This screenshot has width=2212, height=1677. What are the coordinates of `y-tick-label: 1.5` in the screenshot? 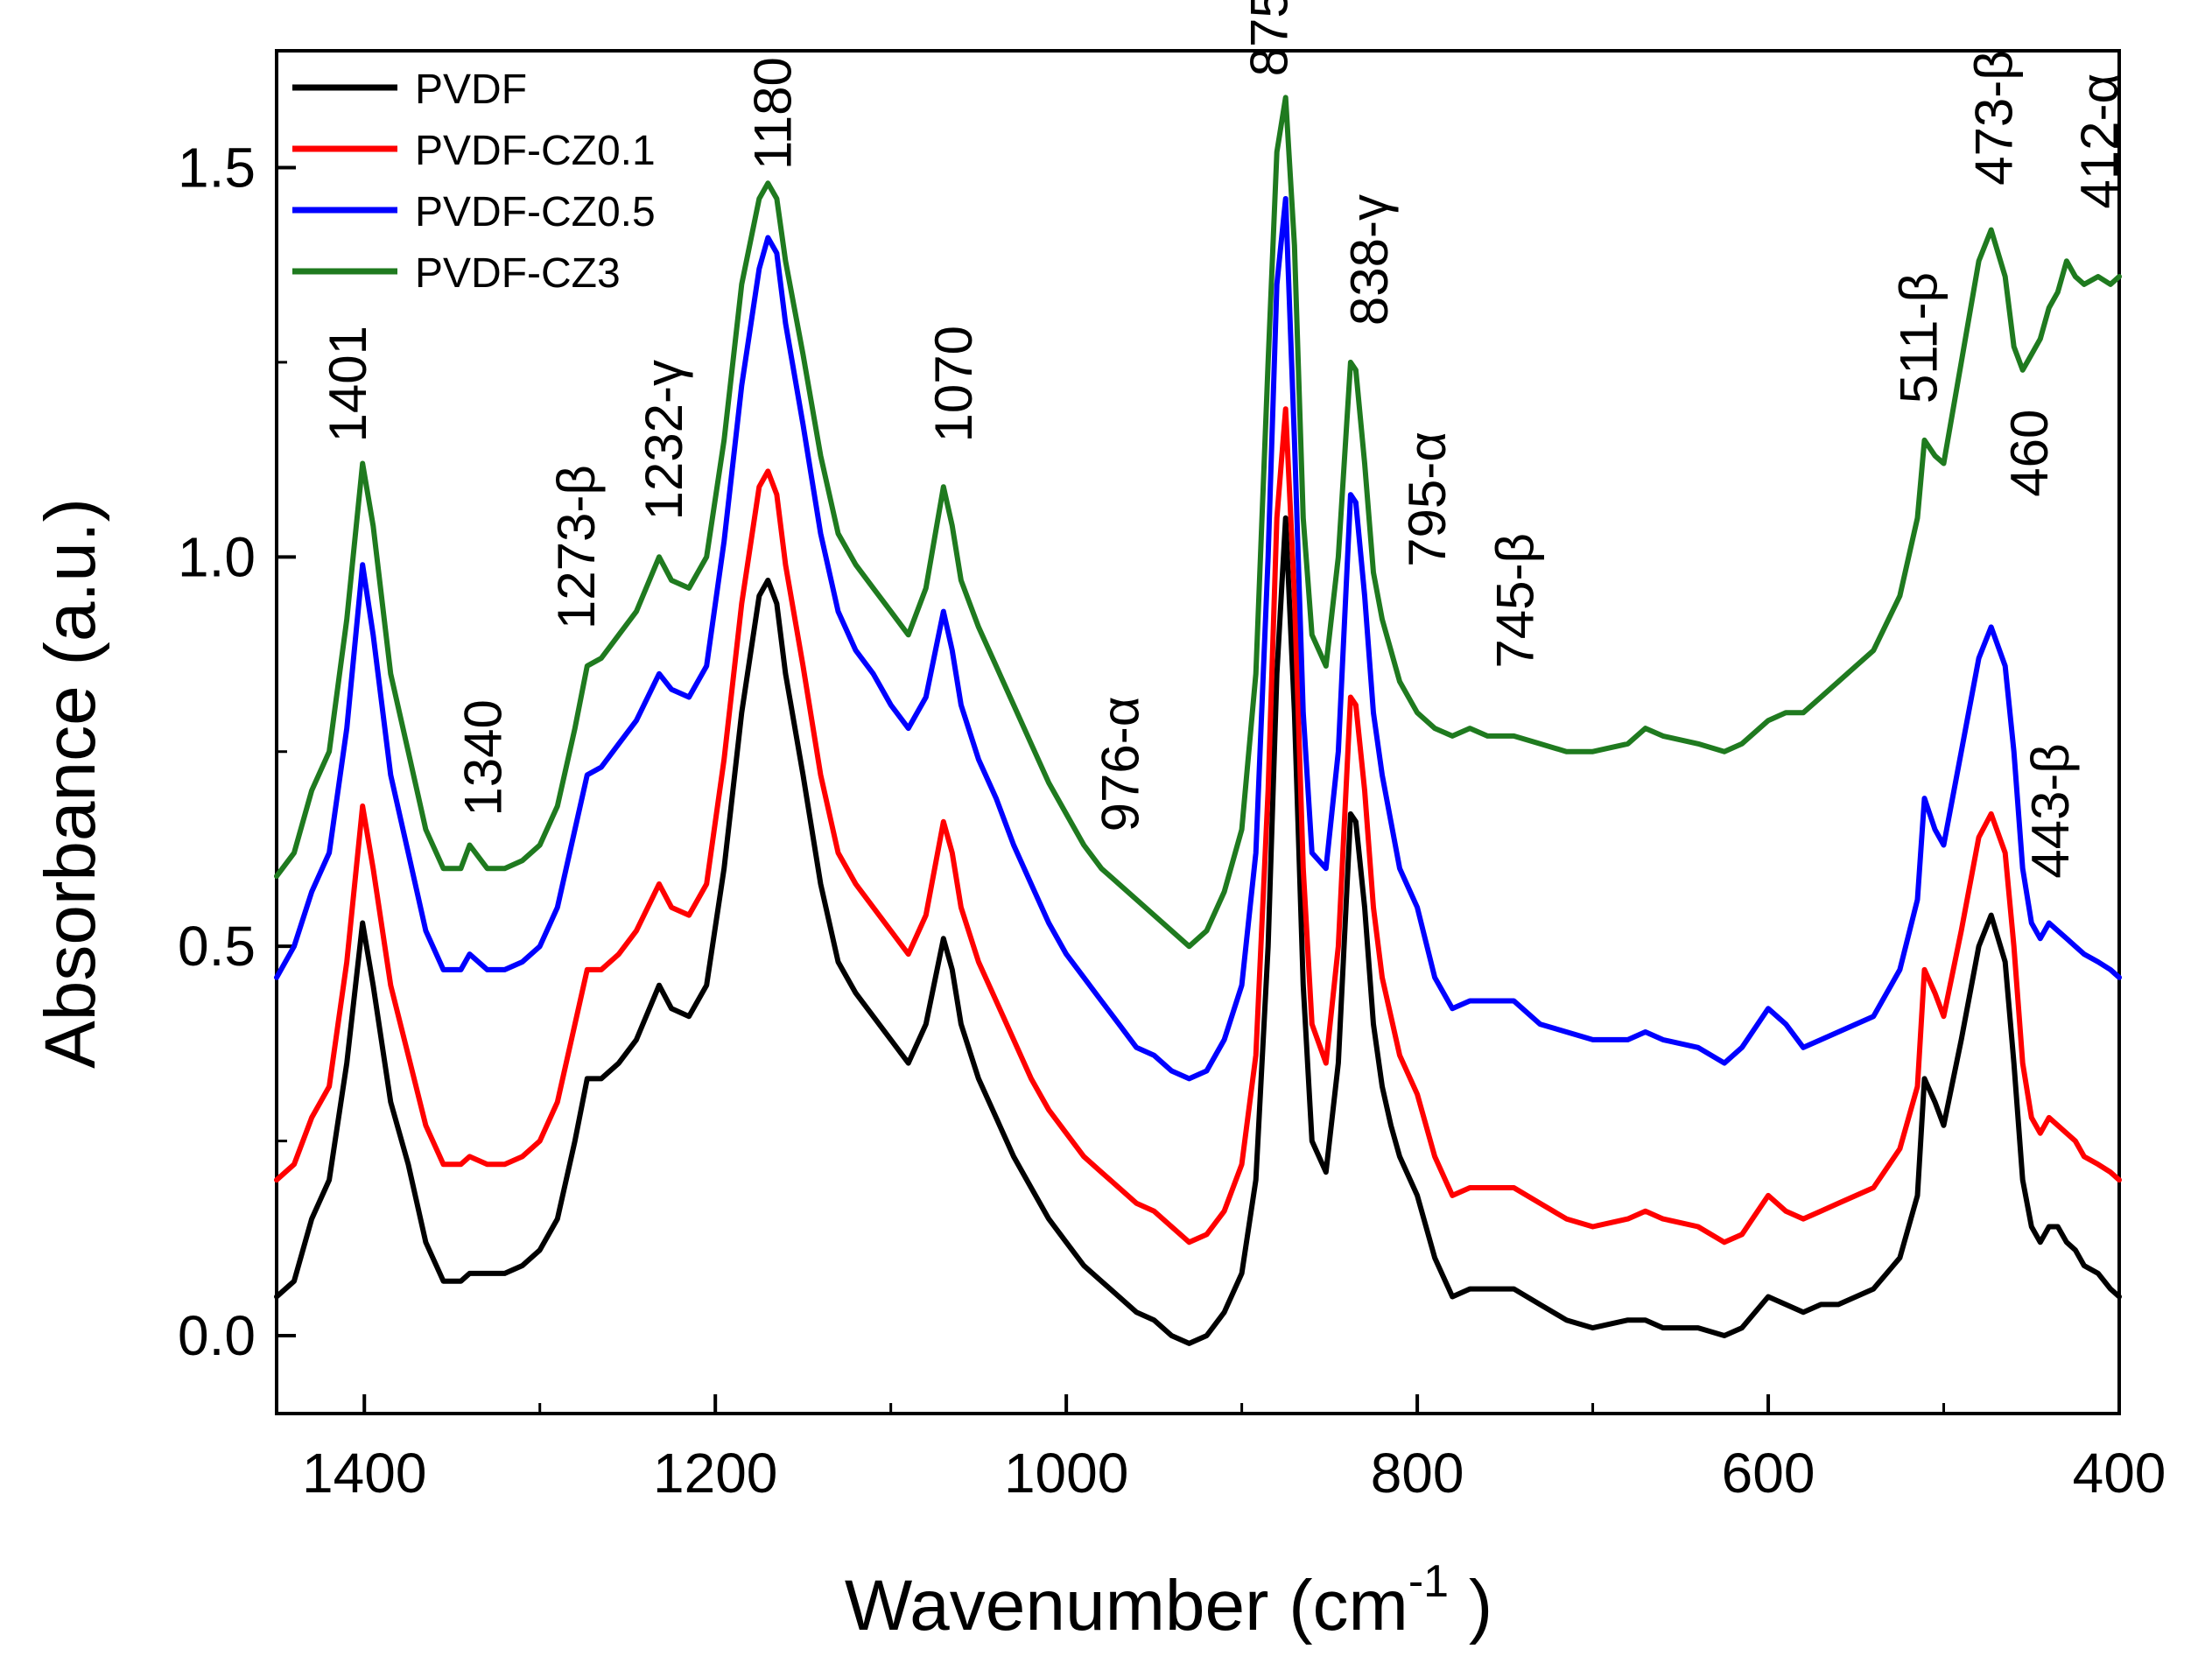 It's located at (217, 167).